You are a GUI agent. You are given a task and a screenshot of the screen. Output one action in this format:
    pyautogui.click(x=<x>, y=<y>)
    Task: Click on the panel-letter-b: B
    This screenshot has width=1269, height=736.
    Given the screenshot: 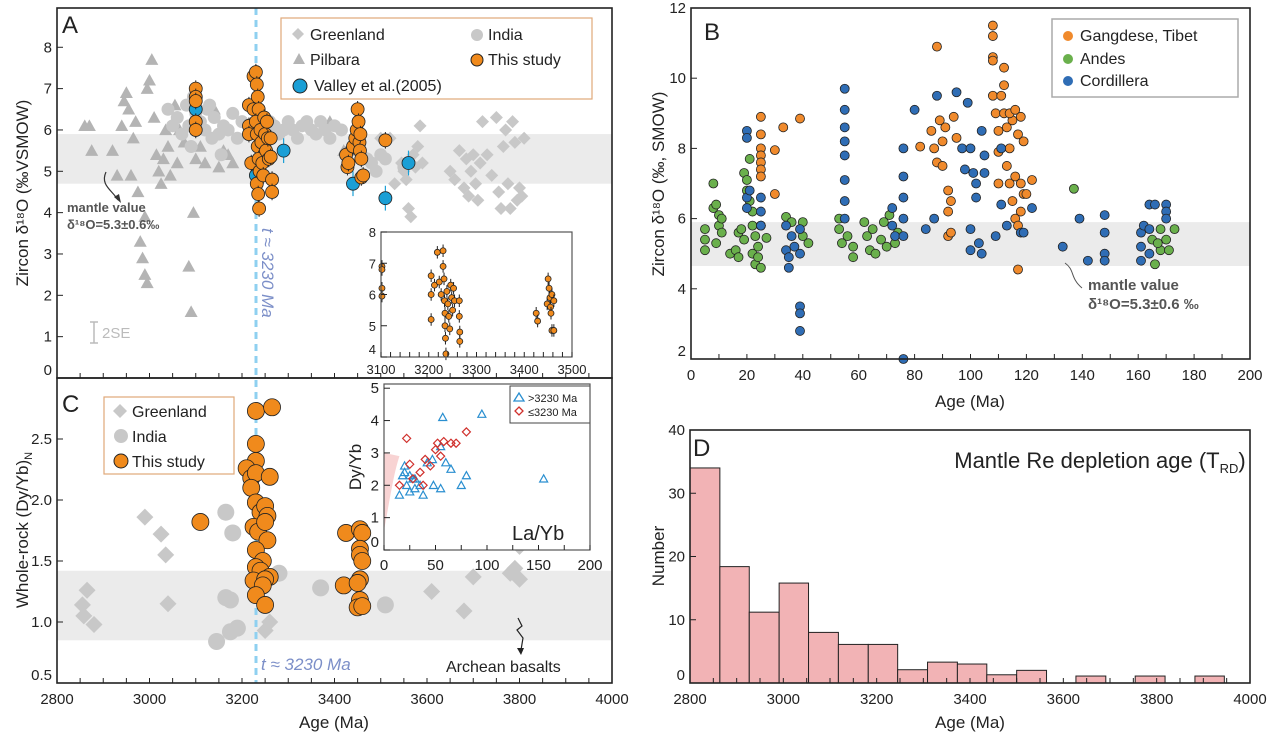 What is the action you would take?
    pyautogui.click(x=712, y=32)
    